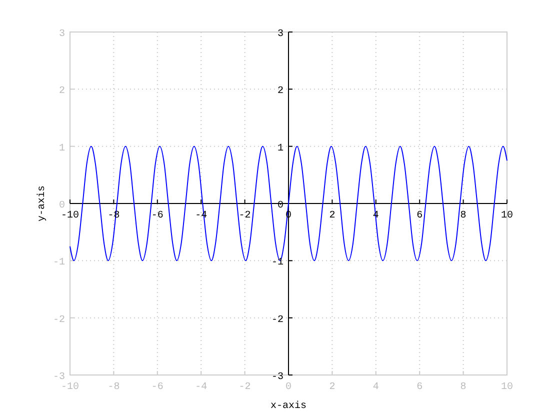 This screenshot has height=420, width=560. I want to click on x-tick-label: -4, so click(201, 387).